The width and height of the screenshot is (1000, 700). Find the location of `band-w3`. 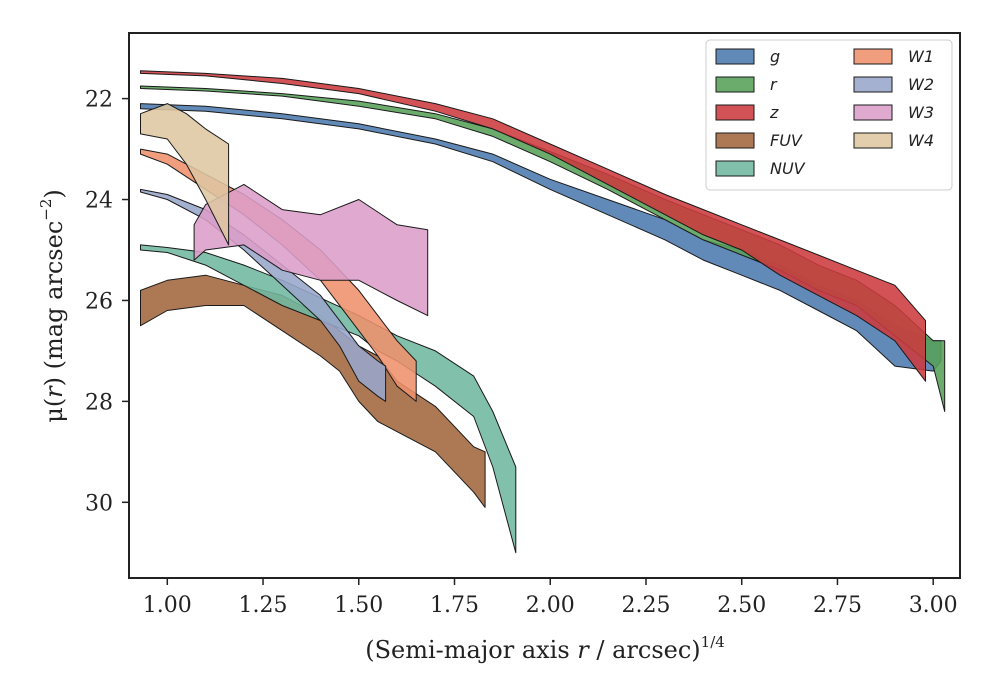

band-w3 is located at coordinates (311, 250).